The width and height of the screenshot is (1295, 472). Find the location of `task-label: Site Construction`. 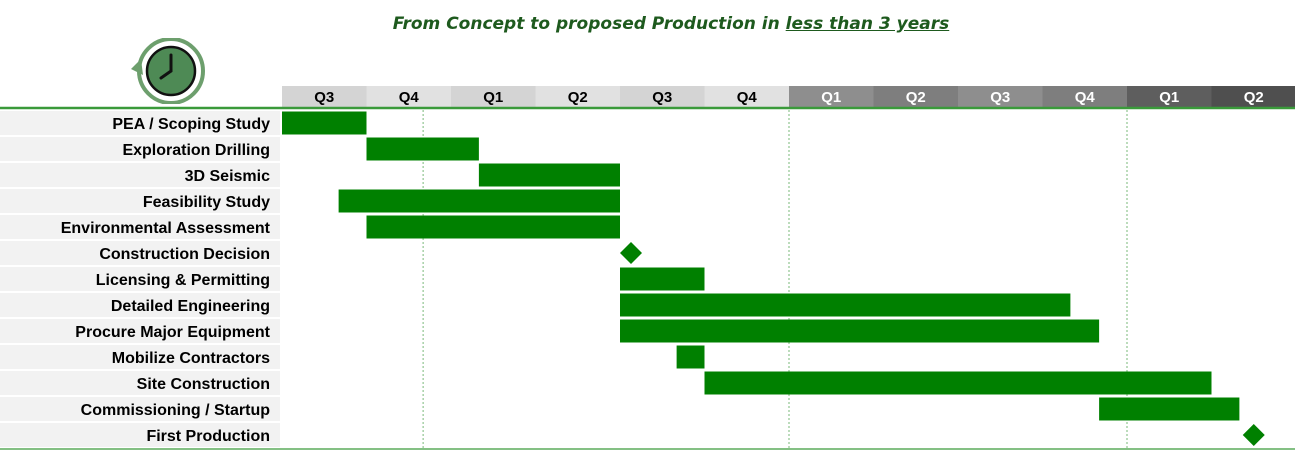

task-label: Site Construction is located at coordinates (203, 384).